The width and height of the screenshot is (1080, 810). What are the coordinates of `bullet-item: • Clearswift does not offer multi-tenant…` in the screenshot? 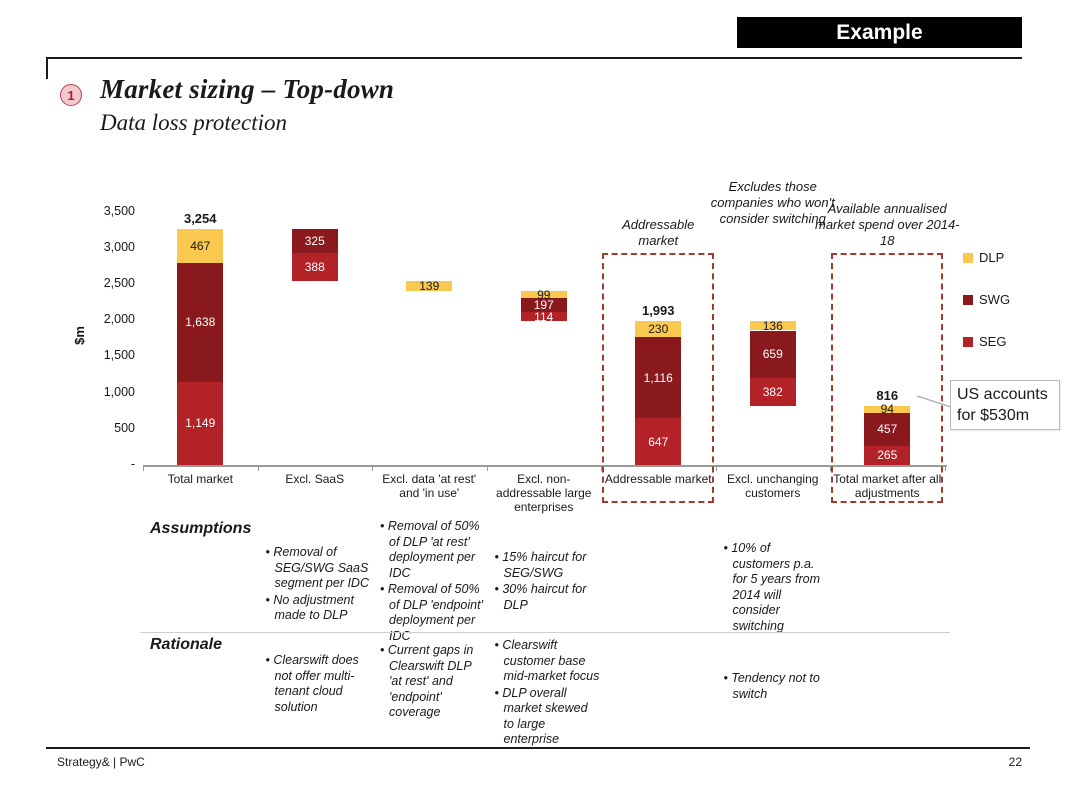 It's located at (312, 683).